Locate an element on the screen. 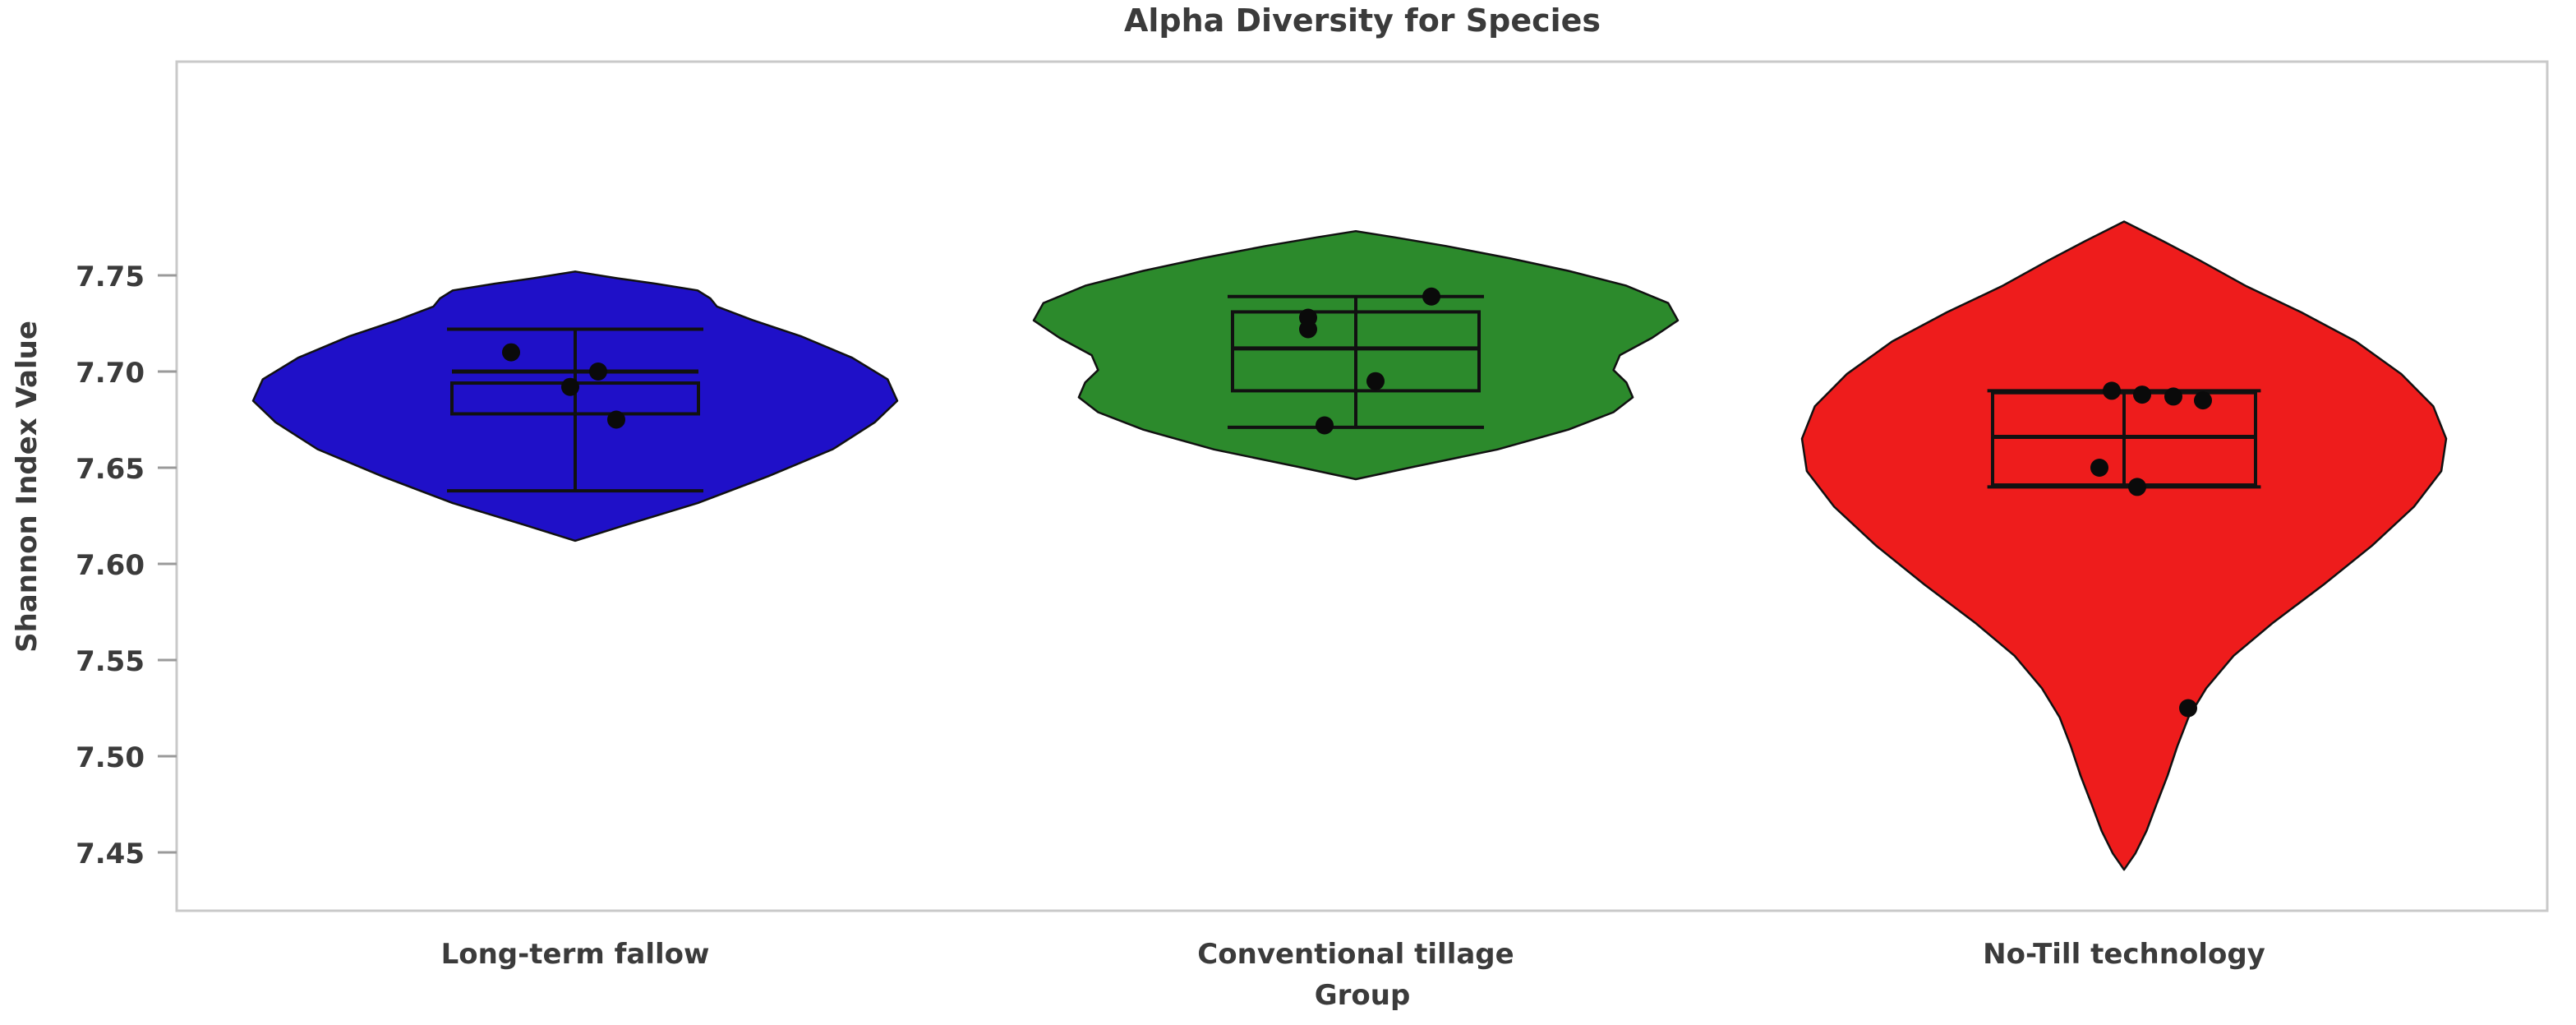  x-tick-label-0: Long-term fallow is located at coordinates (575, 954).